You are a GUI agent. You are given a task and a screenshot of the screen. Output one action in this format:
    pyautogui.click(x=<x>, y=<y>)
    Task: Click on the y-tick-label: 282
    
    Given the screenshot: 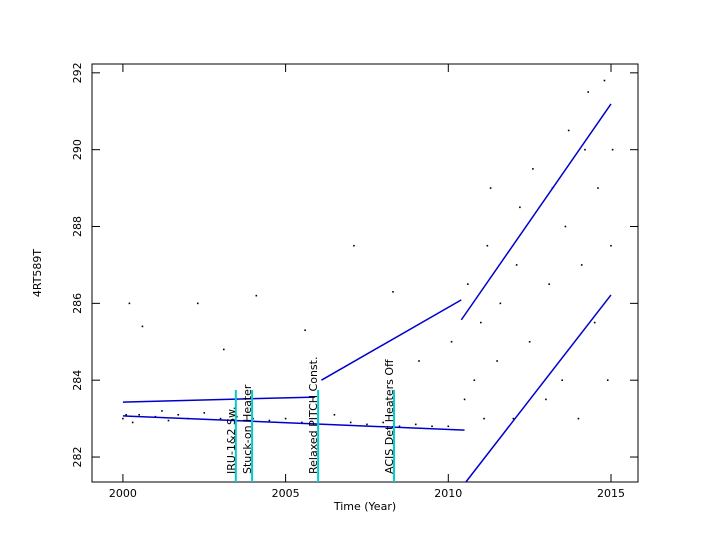 What is the action you would take?
    pyautogui.click(x=77, y=457)
    